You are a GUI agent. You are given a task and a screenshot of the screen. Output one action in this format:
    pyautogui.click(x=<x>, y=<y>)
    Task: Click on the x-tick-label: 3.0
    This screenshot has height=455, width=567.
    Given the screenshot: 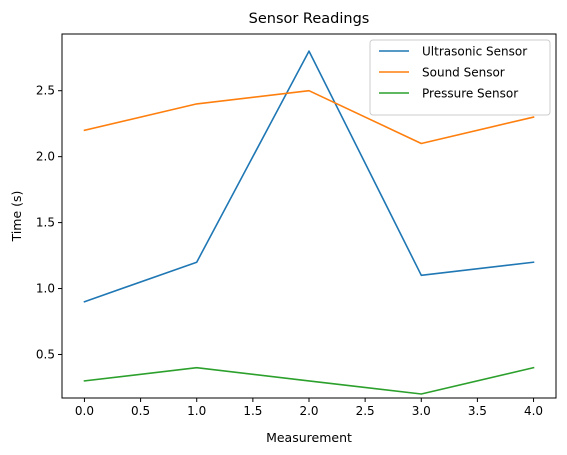 What is the action you would take?
    pyautogui.click(x=421, y=411)
    